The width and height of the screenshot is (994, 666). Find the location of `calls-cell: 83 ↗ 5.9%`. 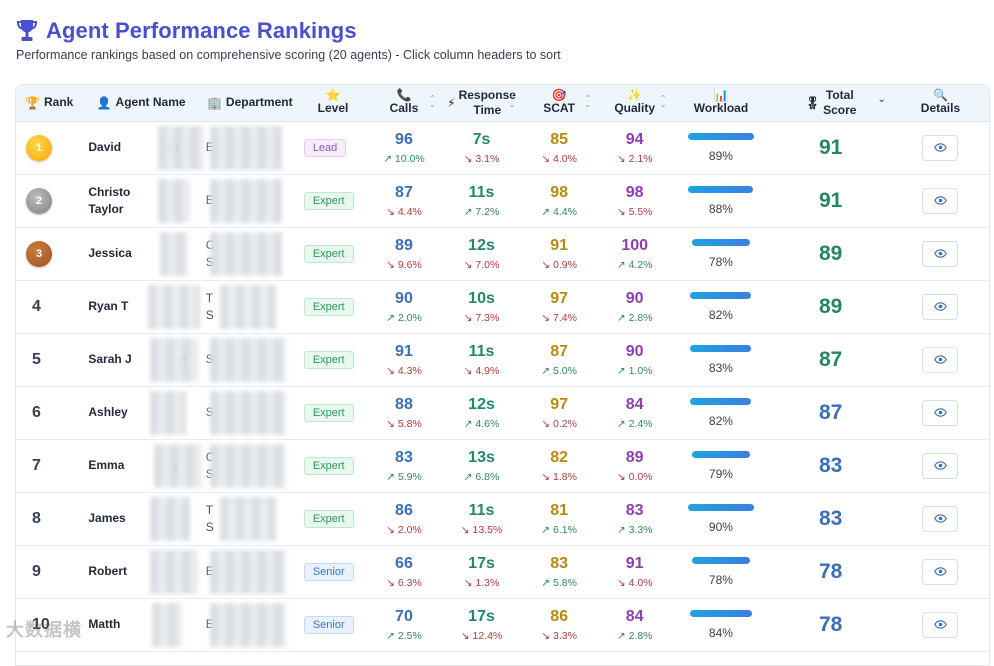

calls-cell: 83 ↗ 5.9% is located at coordinates (404, 466).